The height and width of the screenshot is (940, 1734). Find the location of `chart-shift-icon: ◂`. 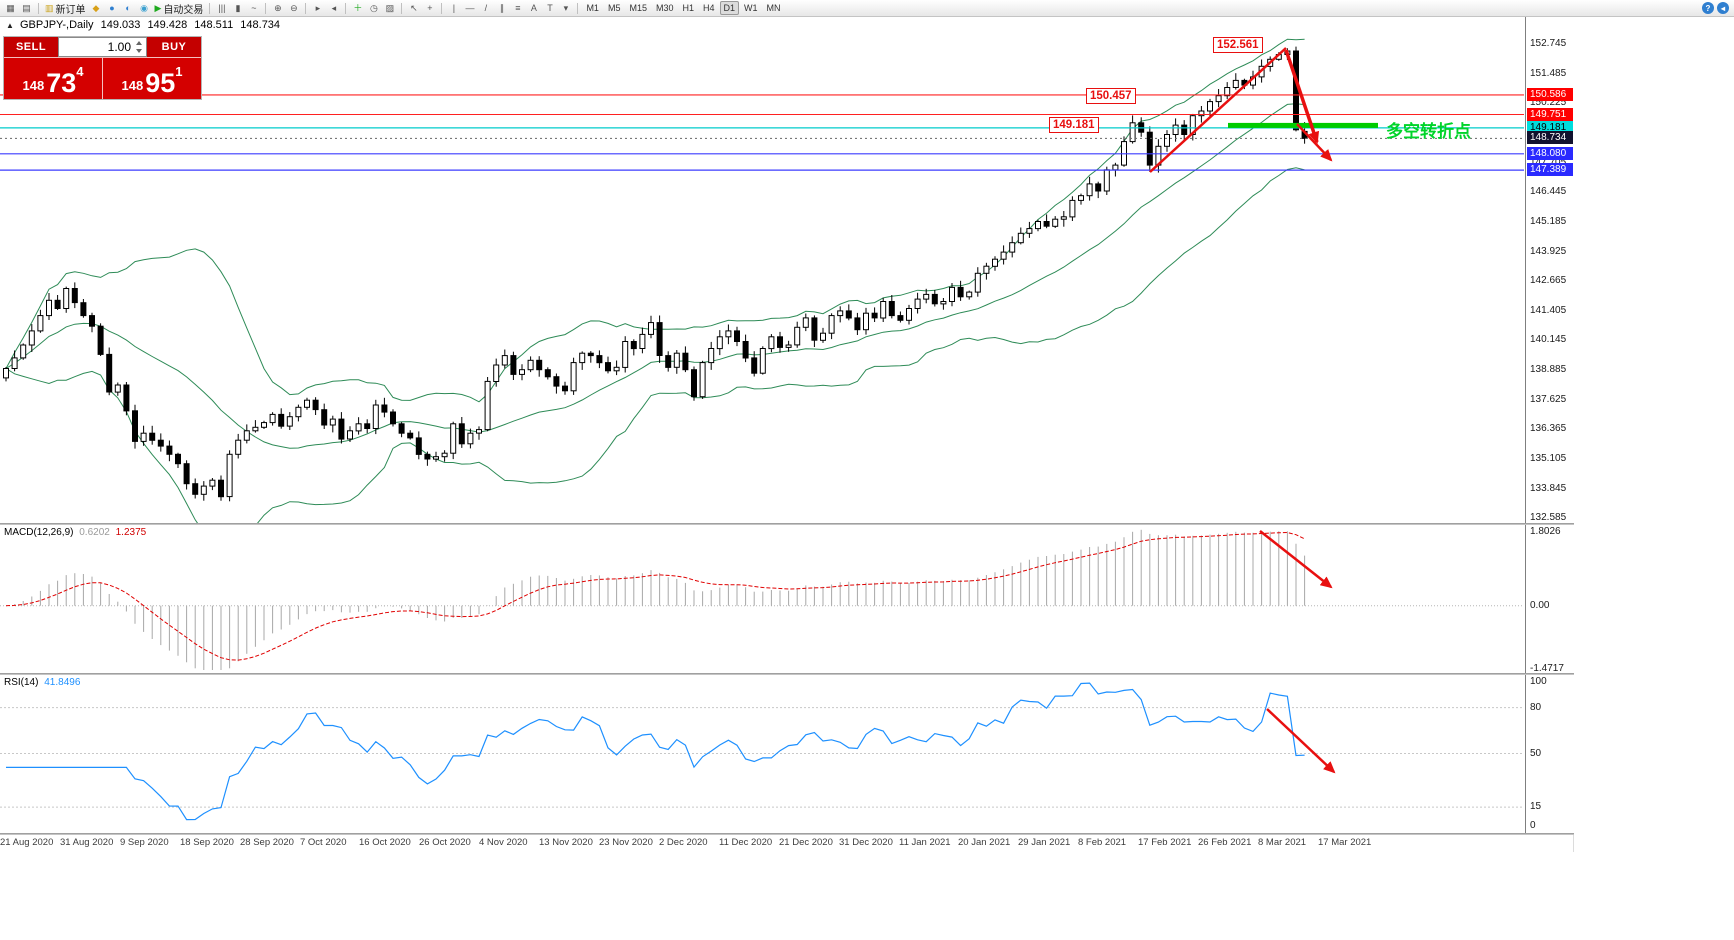

chart-shift-icon: ◂ is located at coordinates (334, 7).